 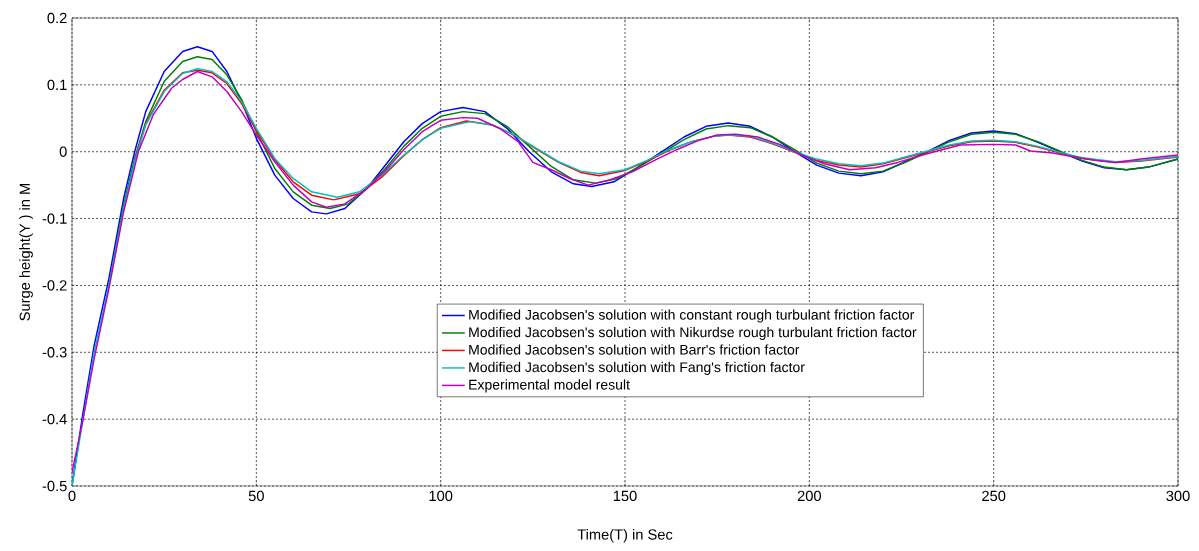 What do you see at coordinates (625, 496) in the screenshot?
I see `x-tick-label: 150` at bounding box center [625, 496].